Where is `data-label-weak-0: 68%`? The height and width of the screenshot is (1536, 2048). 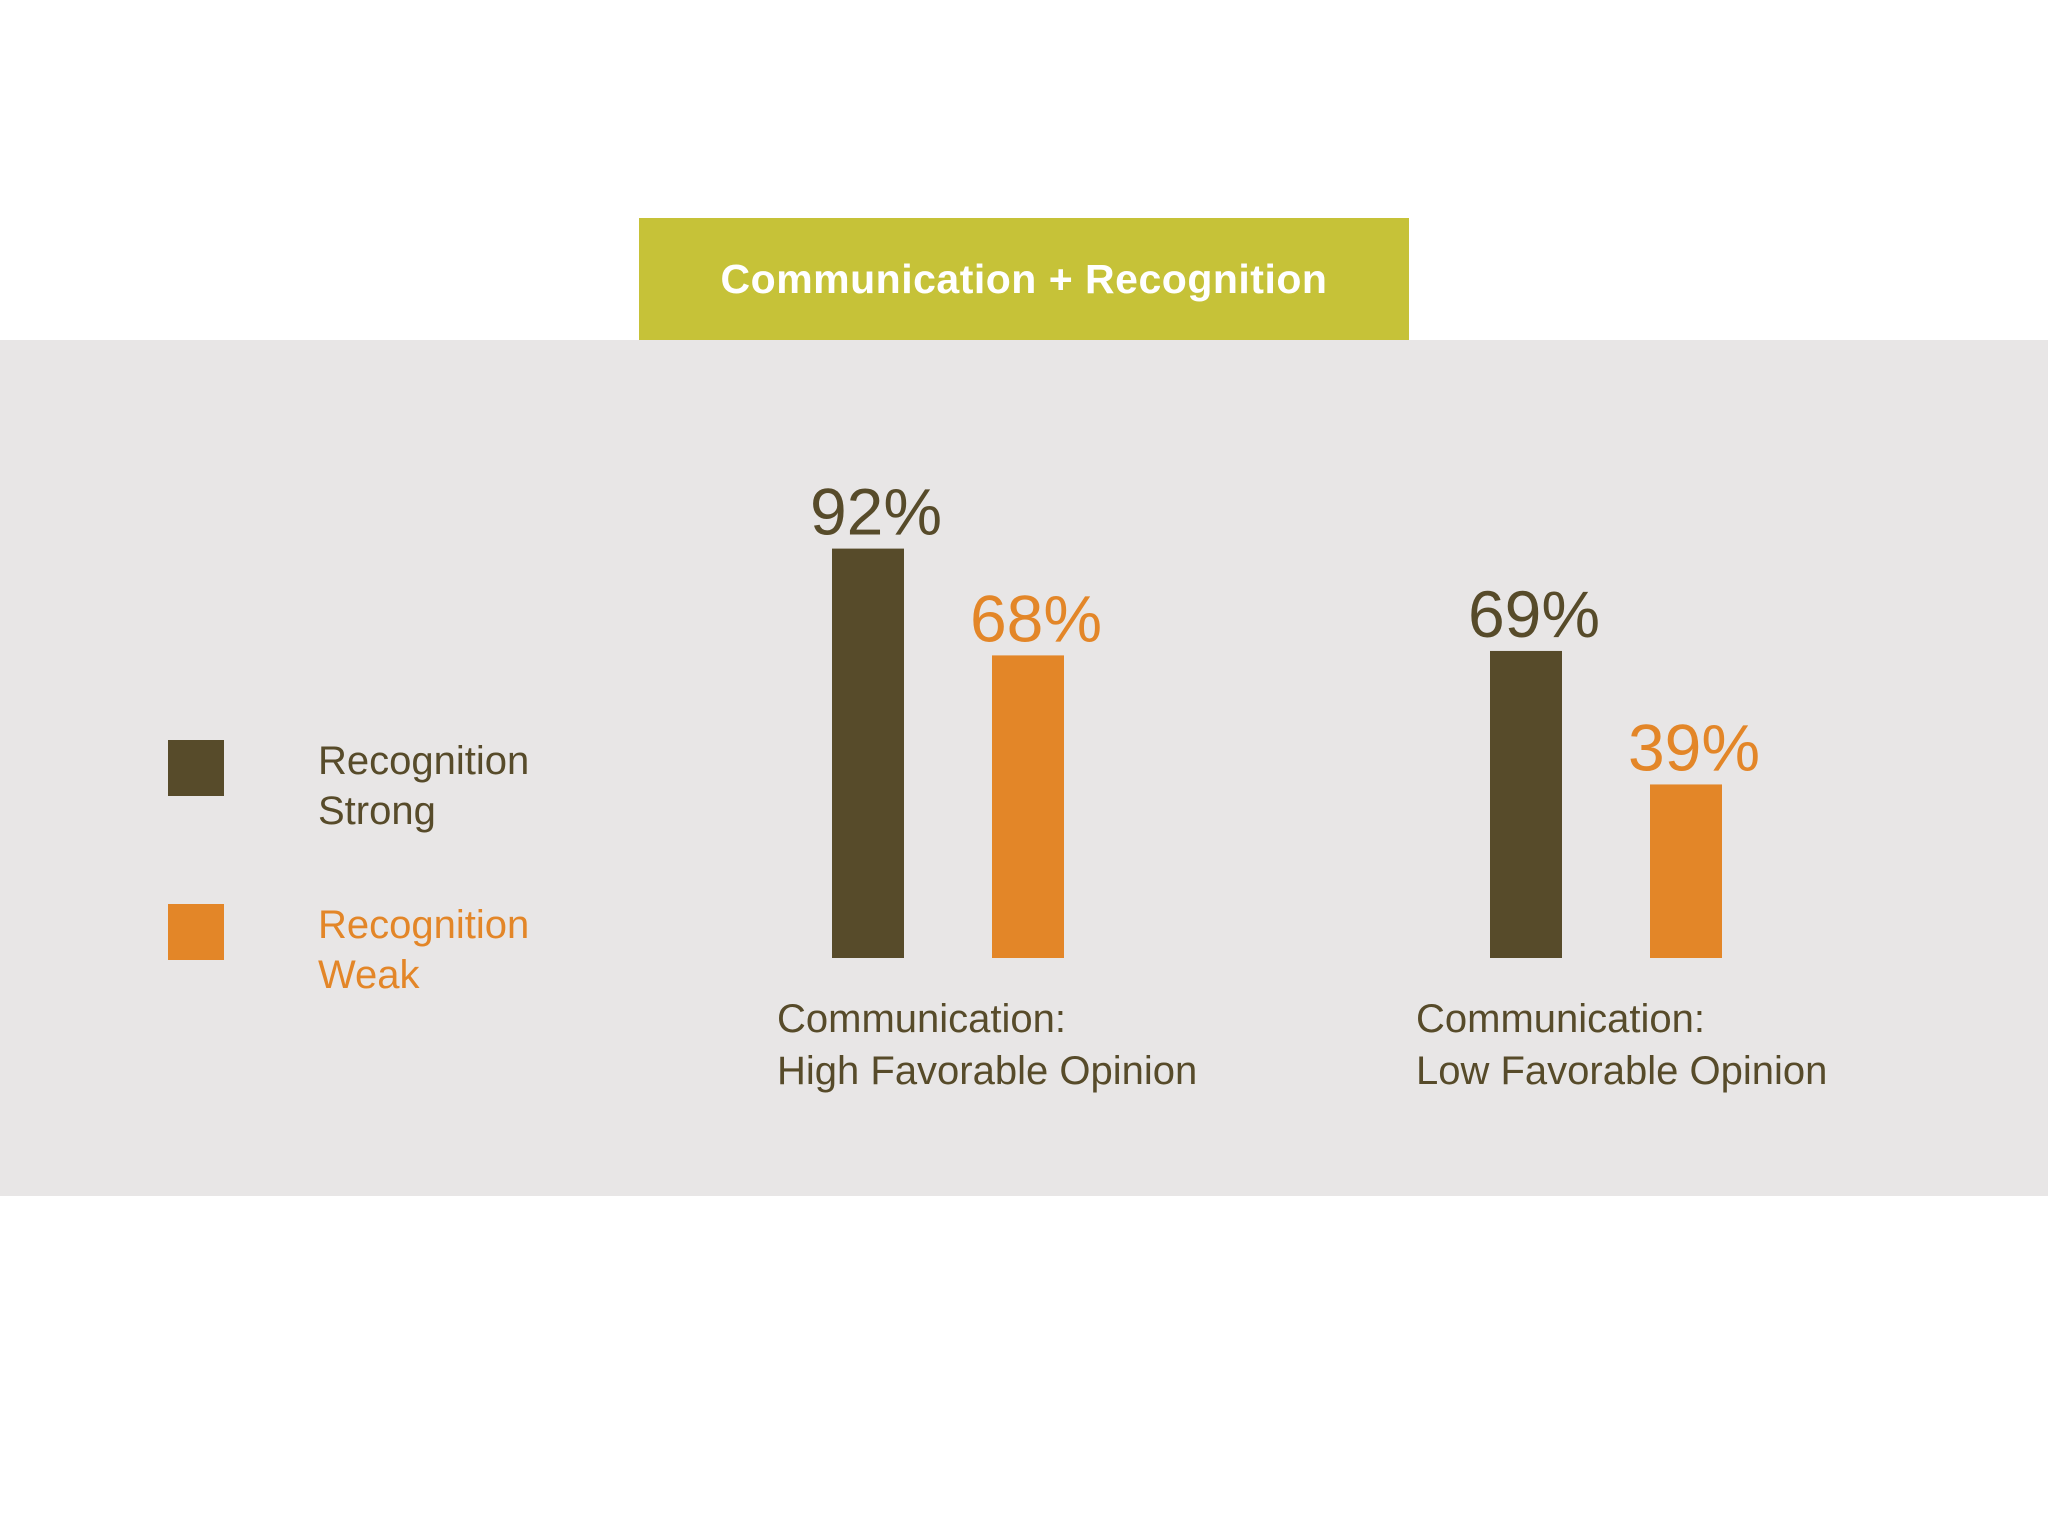
data-label-weak-0: 68% is located at coordinates (1036, 618).